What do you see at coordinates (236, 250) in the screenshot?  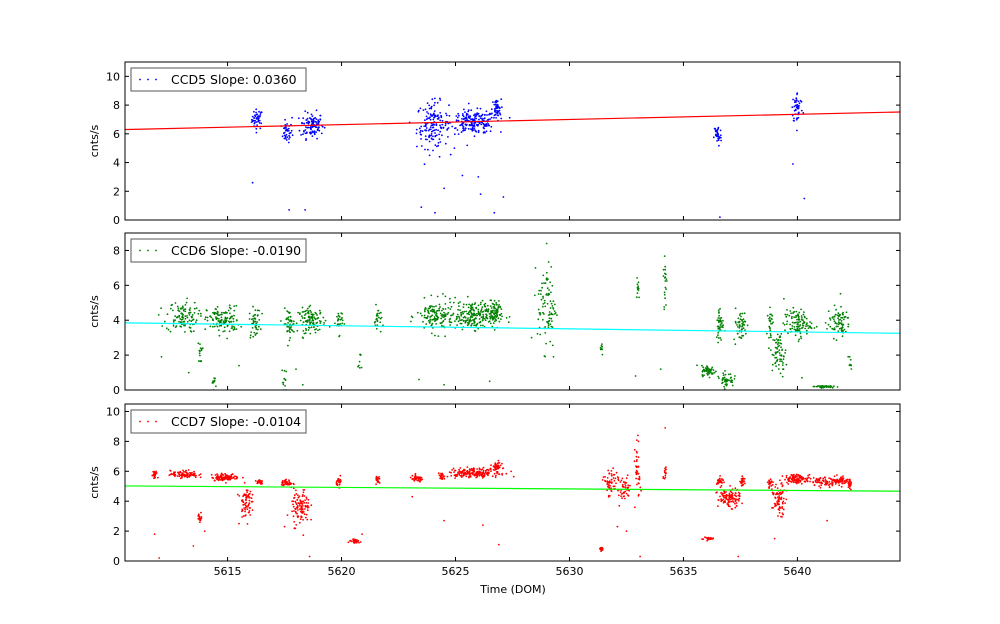 I see `legend-label: CCD6 Slope: -0.0190` at bounding box center [236, 250].